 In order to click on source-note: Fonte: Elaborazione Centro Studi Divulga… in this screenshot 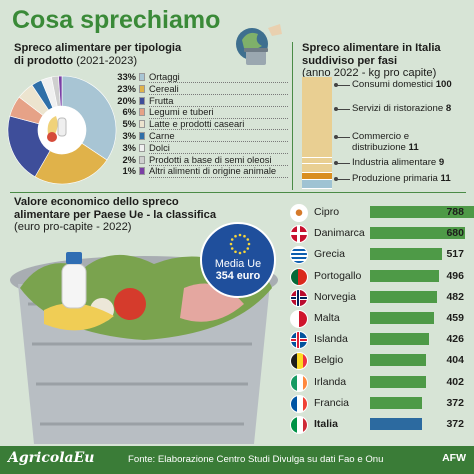, I will do `click(256, 459)`.